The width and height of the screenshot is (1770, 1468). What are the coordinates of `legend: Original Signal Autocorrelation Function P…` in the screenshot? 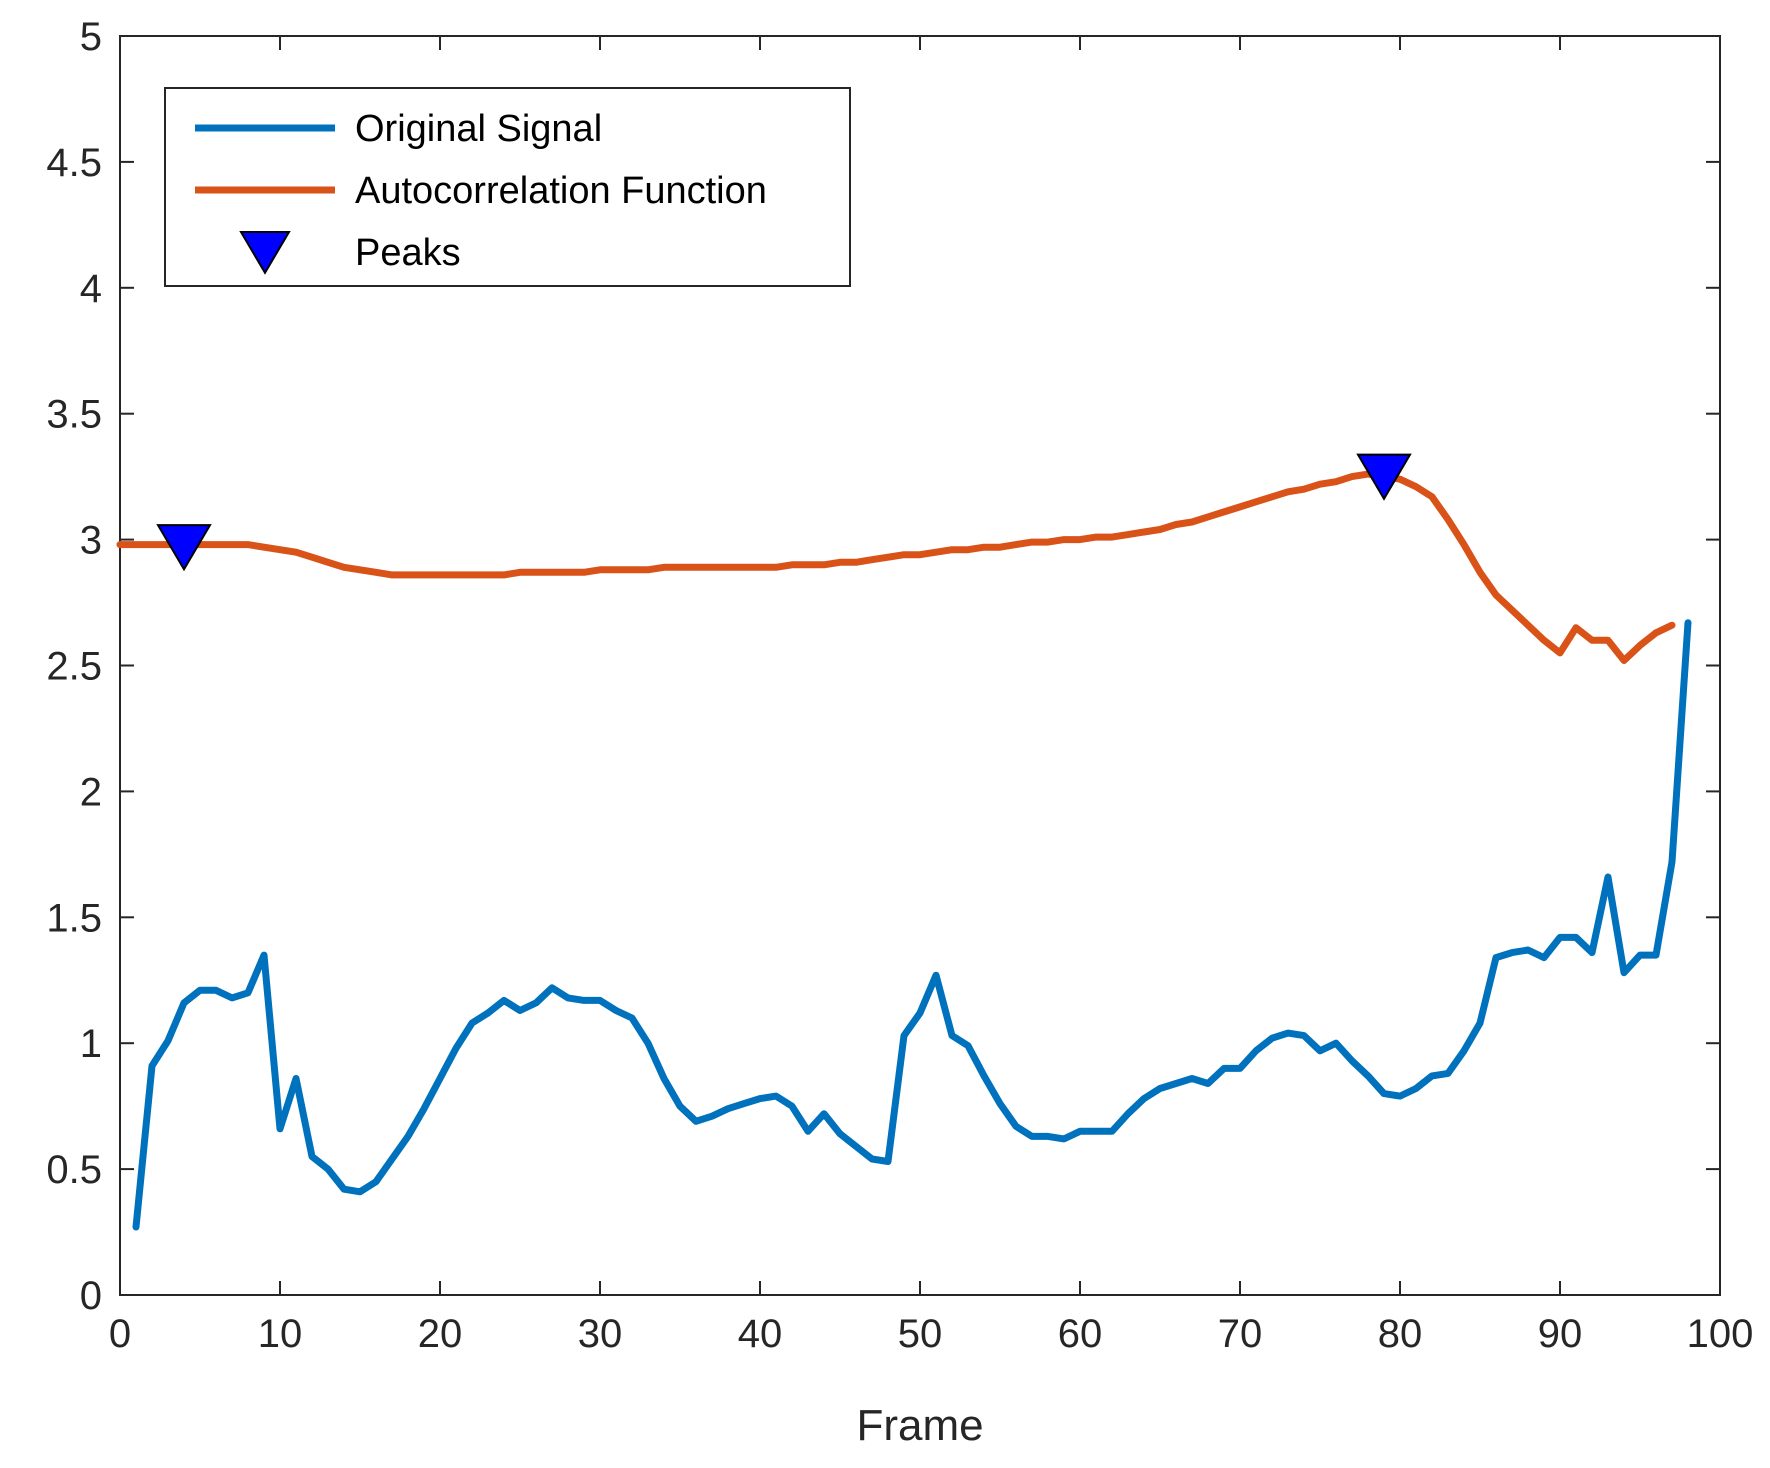 It's located at (507, 187).